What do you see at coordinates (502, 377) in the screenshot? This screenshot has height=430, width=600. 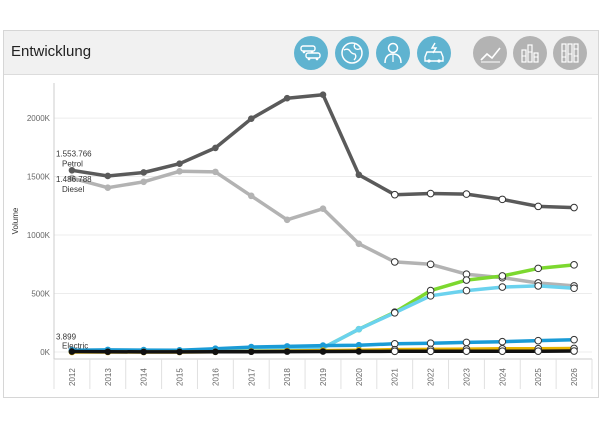 I see `x-tick-label: 2024` at bounding box center [502, 377].